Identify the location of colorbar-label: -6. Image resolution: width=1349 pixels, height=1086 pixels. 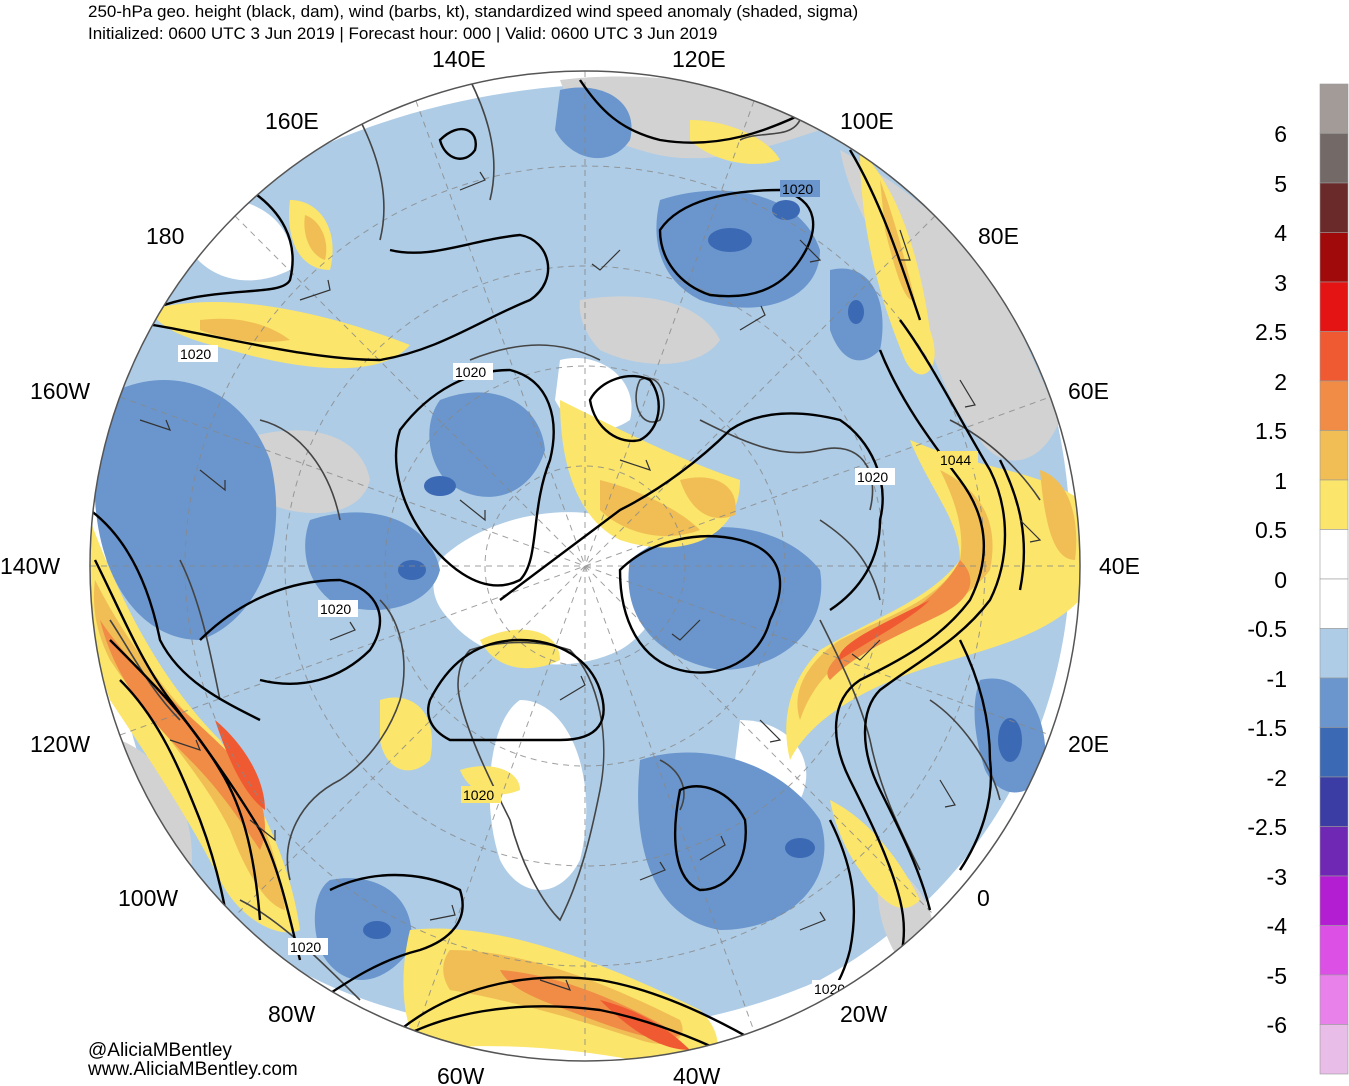
(1276, 1025).